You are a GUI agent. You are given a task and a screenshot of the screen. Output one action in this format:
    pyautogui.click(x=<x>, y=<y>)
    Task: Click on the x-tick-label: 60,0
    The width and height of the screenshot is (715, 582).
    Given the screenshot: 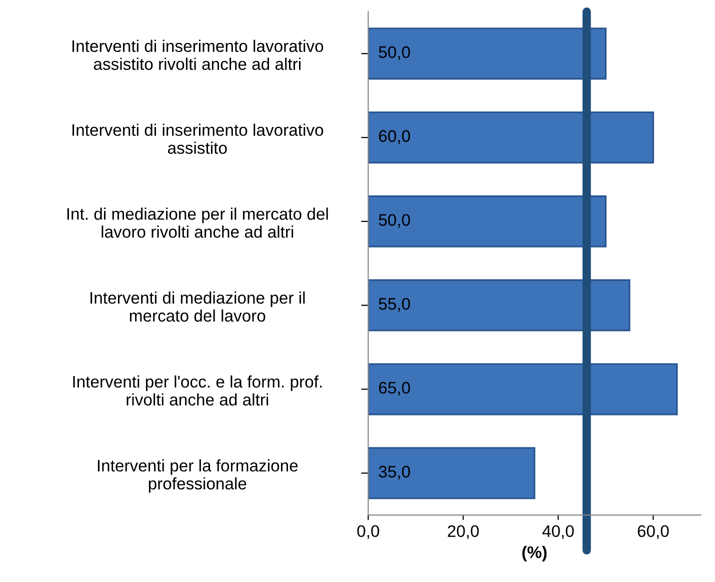 What is the action you would take?
    pyautogui.click(x=653, y=532)
    